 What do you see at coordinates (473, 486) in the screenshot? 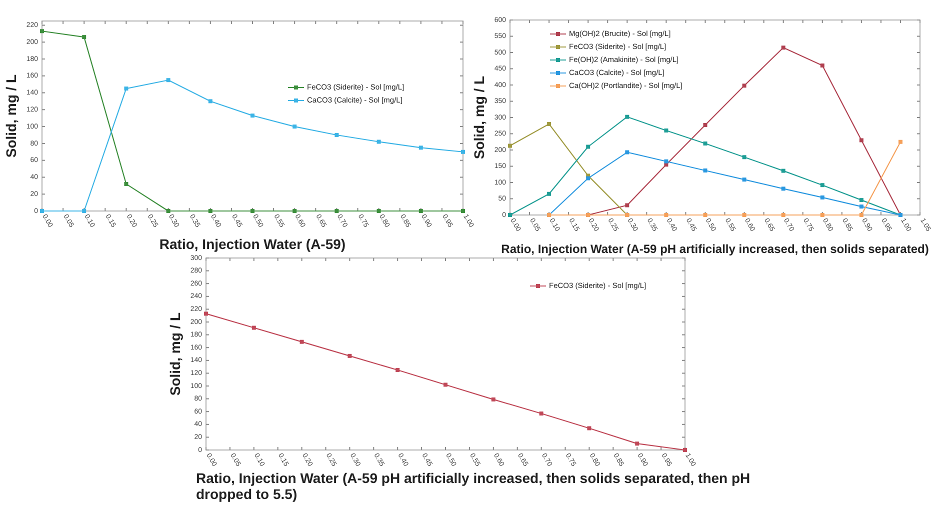
I see `x-axis-title: Ratio, Injection Water (A-59 pH artificially increased, then solids separated, then pH dropped to 5.5)` at bounding box center [473, 486].